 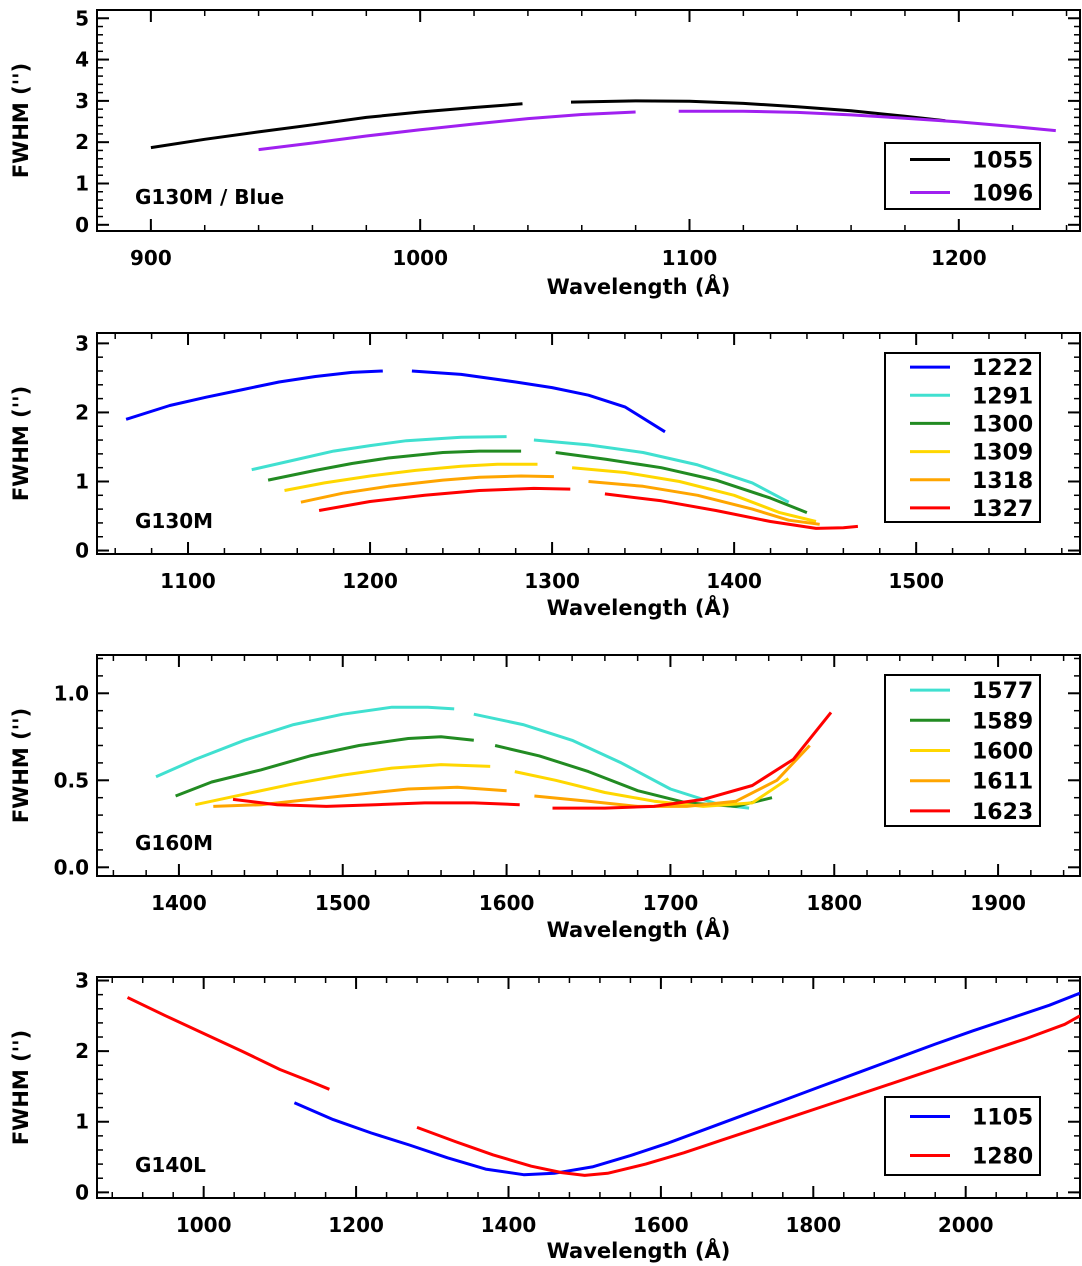 I want to click on x-tick-label: 1700, so click(x=671, y=903).